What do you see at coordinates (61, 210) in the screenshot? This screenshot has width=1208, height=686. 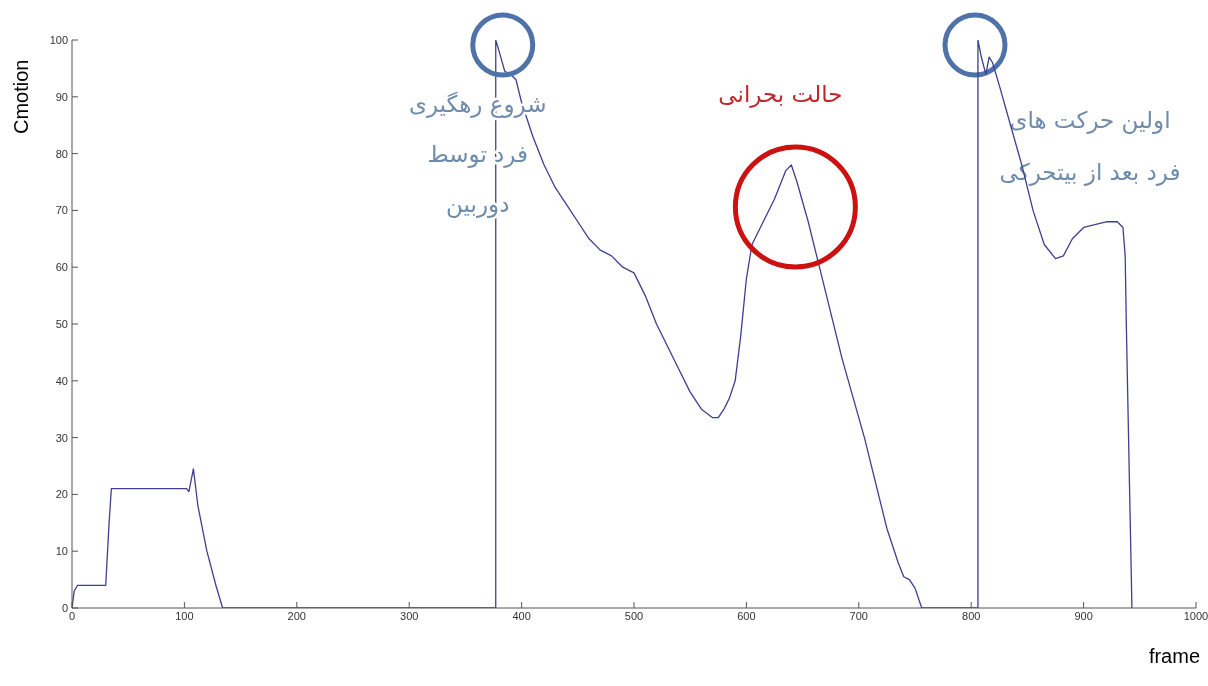 I see `y-tick-label: 70` at bounding box center [61, 210].